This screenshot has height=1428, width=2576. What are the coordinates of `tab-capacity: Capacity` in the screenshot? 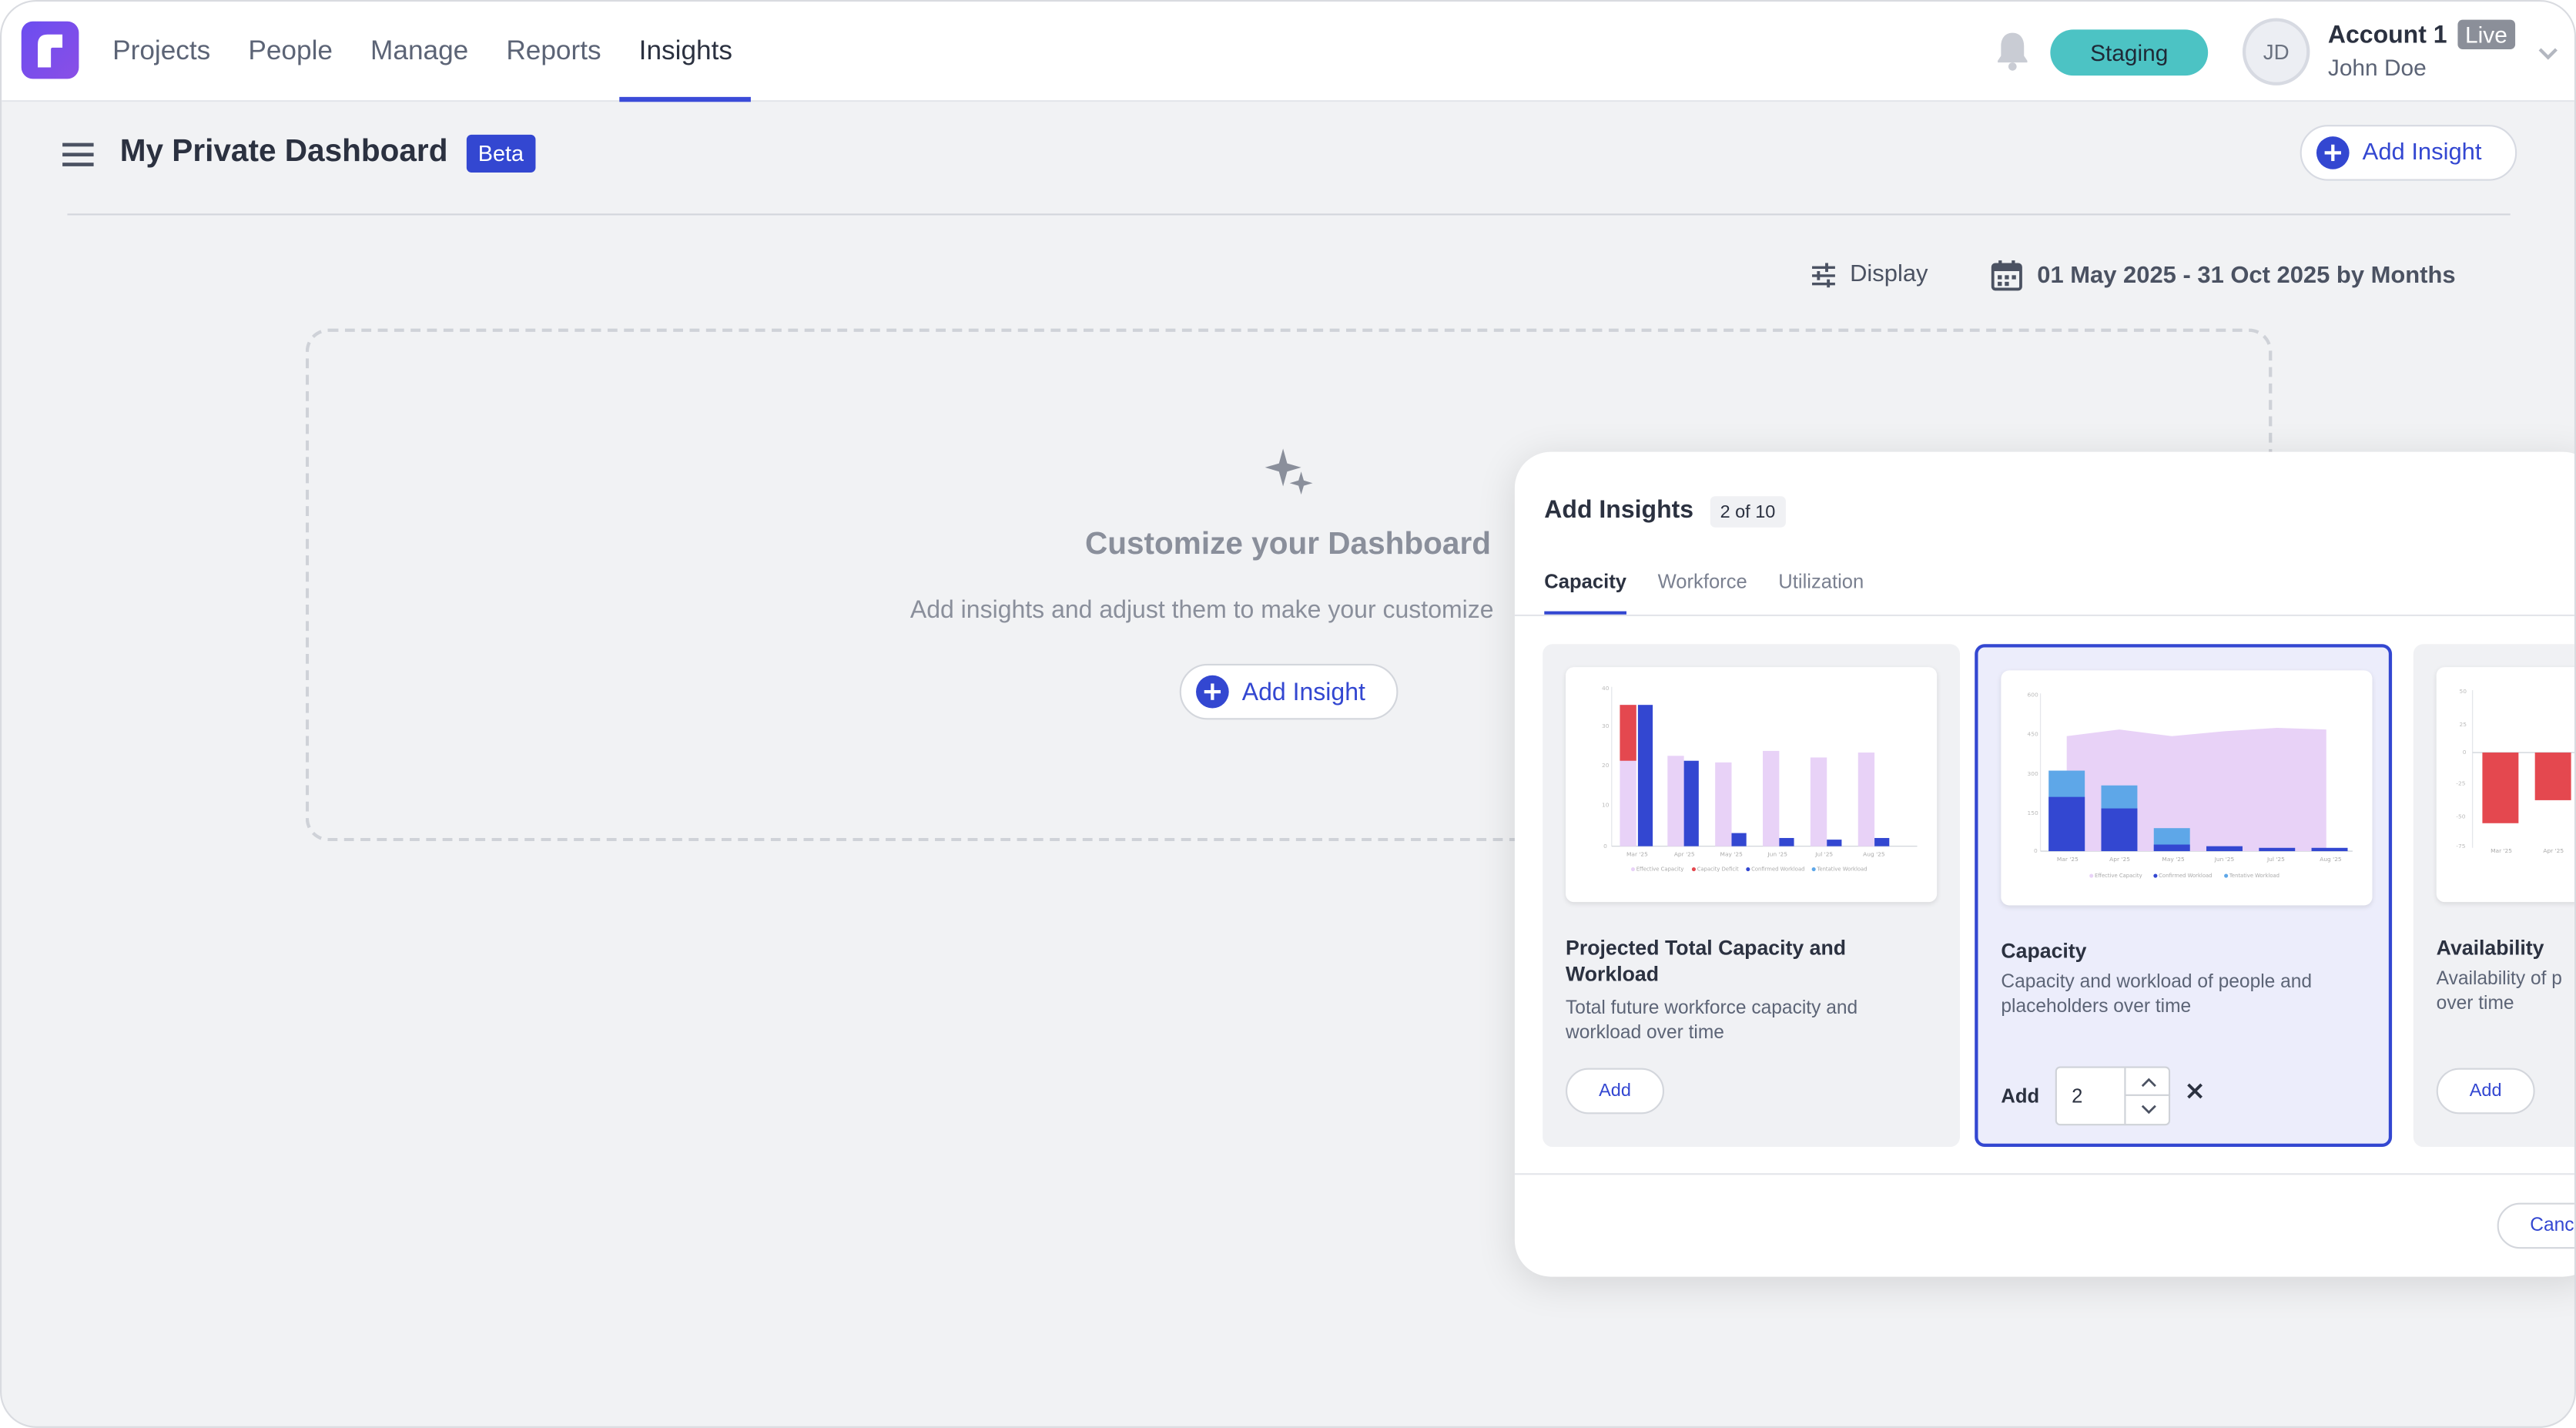 It's located at (1586, 592).